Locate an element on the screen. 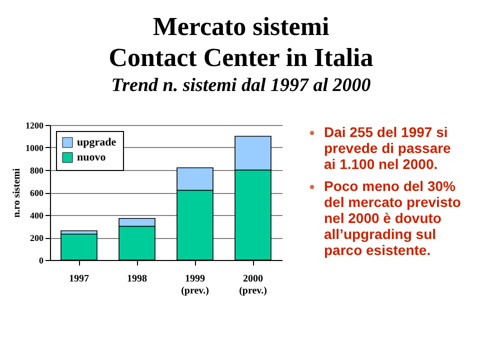 Image resolution: width=482 pixels, height=360 pixels. legend-label: upgrade is located at coordinates (96, 142).